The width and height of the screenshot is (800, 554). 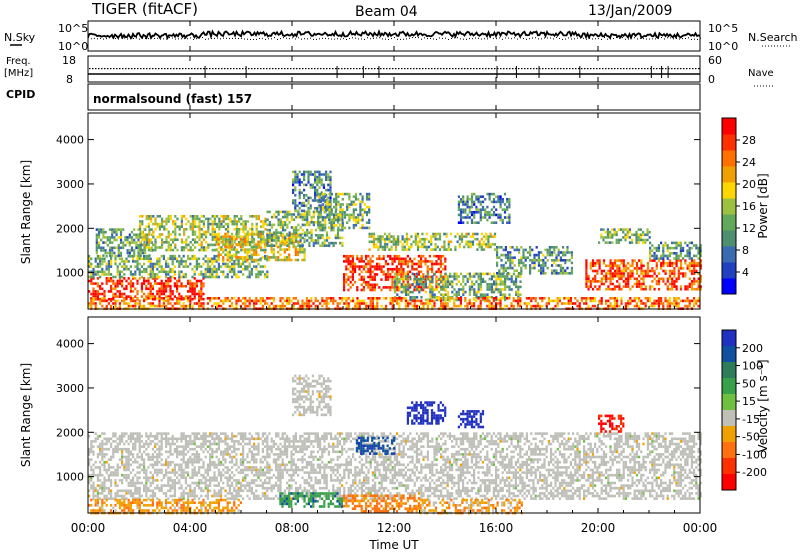 What do you see at coordinates (69, 60) in the screenshot?
I see `freq-tick-top-left: 18` at bounding box center [69, 60].